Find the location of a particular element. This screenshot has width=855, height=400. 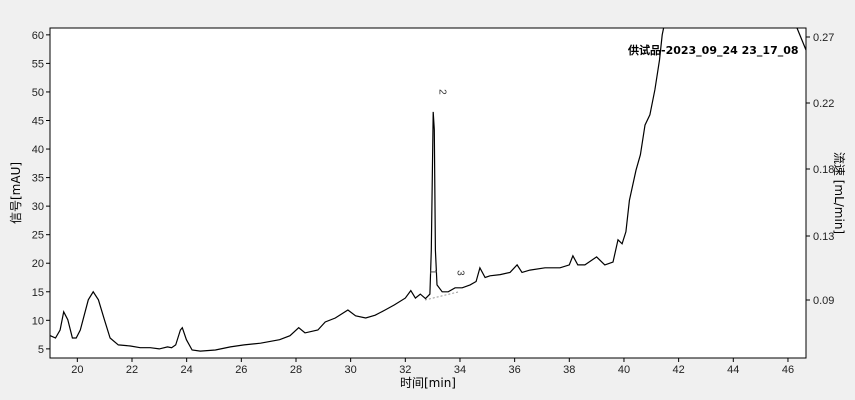

peak-label: 1 is located at coordinates (432, 272).